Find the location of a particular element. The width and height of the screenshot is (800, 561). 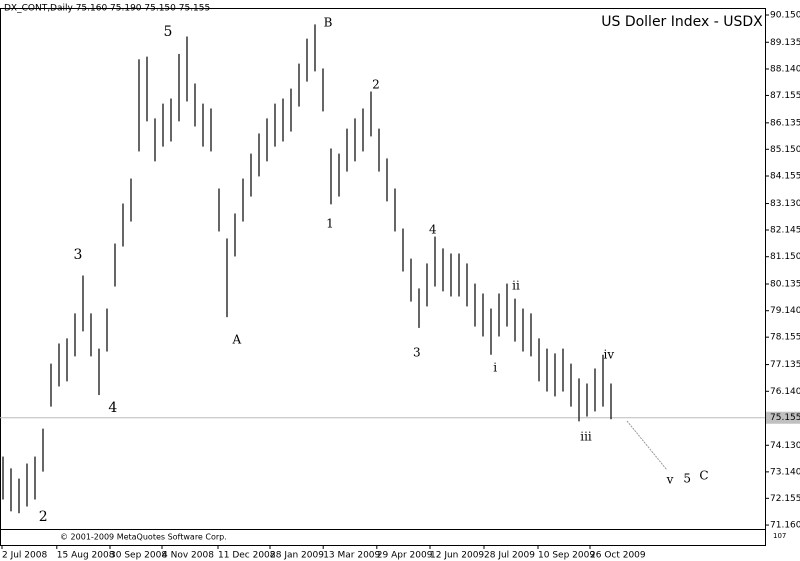

y-tick-label: 78.155 is located at coordinates (785, 338).